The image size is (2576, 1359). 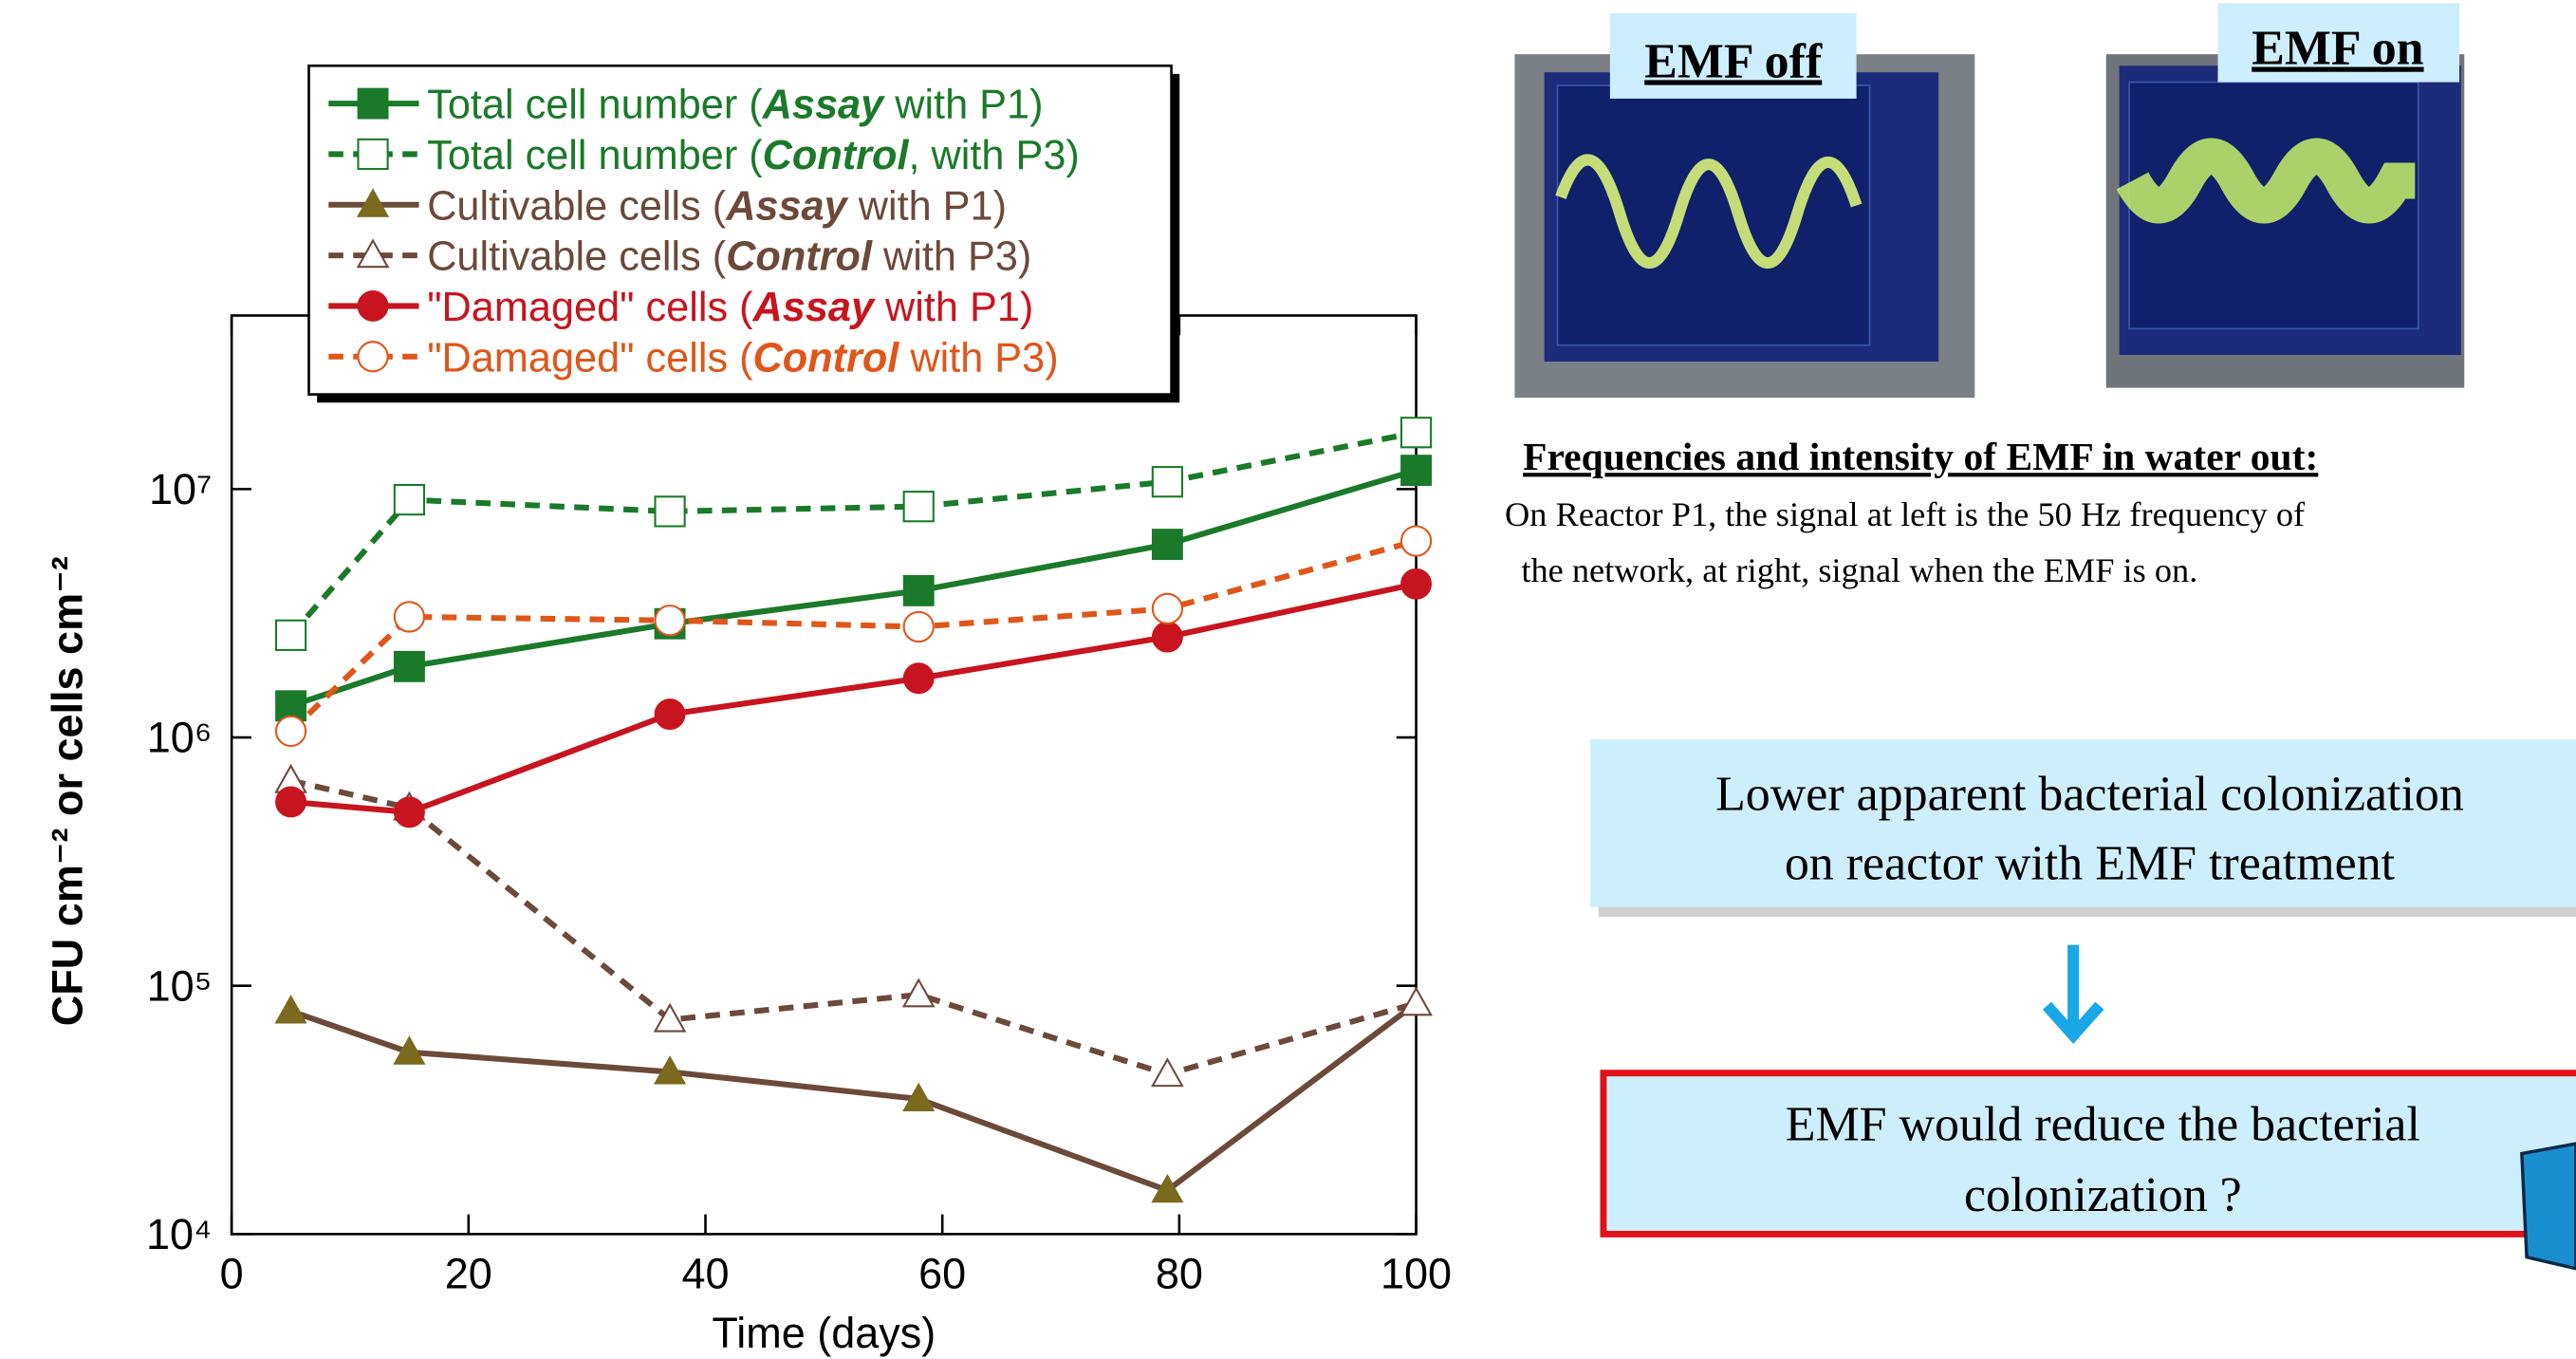 What do you see at coordinates (1416, 1274) in the screenshot?
I see `x-tick-label: 100` at bounding box center [1416, 1274].